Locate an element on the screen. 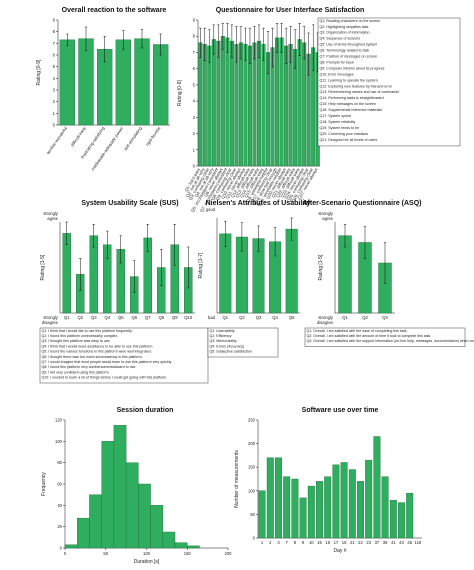 The height and width of the screenshot is (570, 474). overall-ytick-label: 9 is located at coordinates (54, 20).